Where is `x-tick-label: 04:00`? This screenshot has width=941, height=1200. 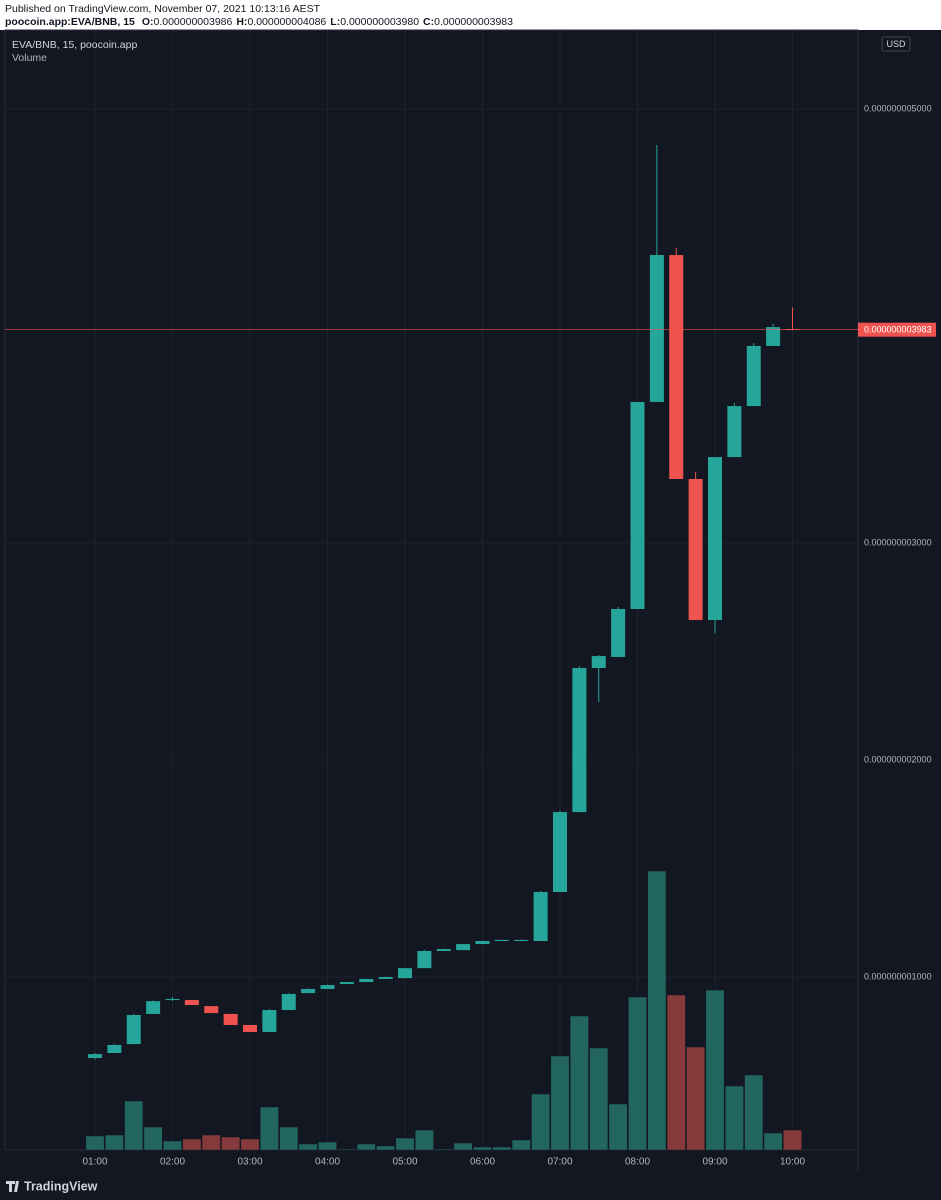
x-tick-label: 04:00 is located at coordinates (327, 1162).